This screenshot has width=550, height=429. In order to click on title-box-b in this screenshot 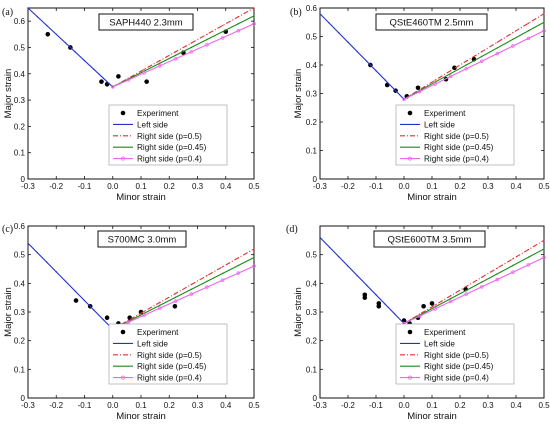, I will do `click(431, 22)`.